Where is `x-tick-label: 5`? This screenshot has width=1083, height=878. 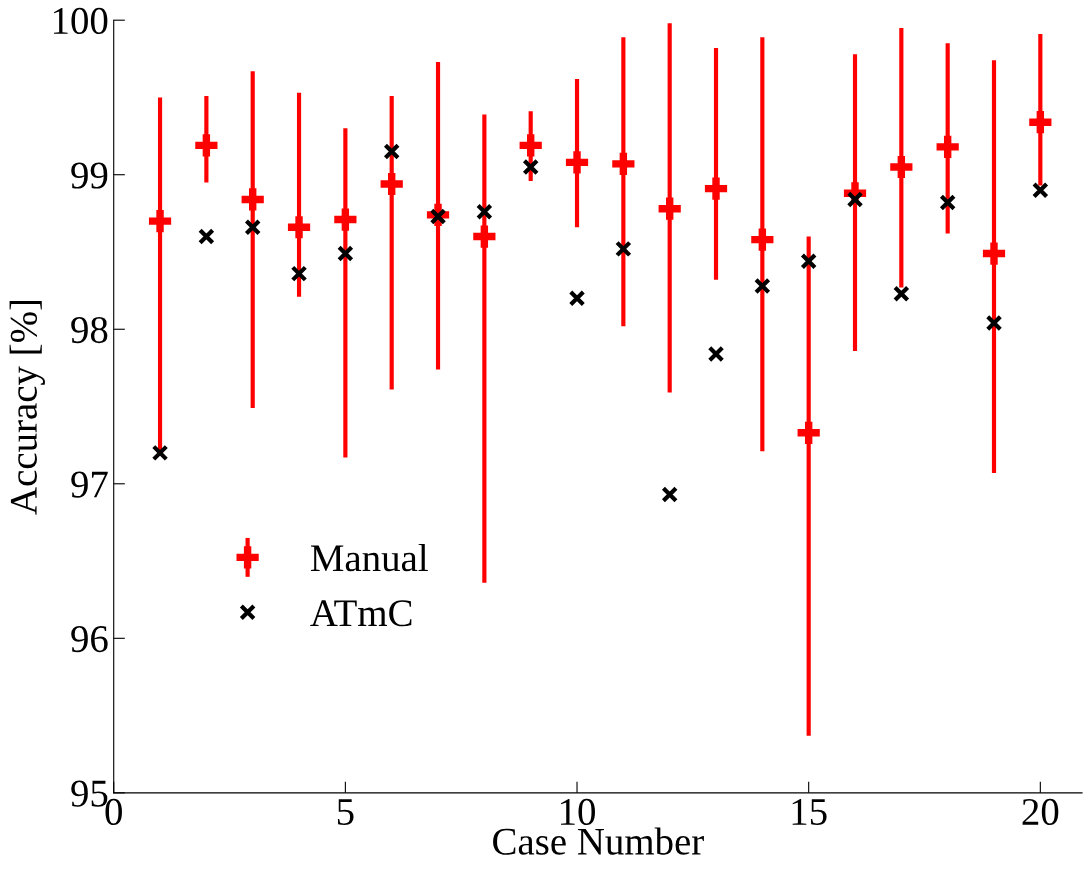 x-tick-label: 5 is located at coordinates (345, 812).